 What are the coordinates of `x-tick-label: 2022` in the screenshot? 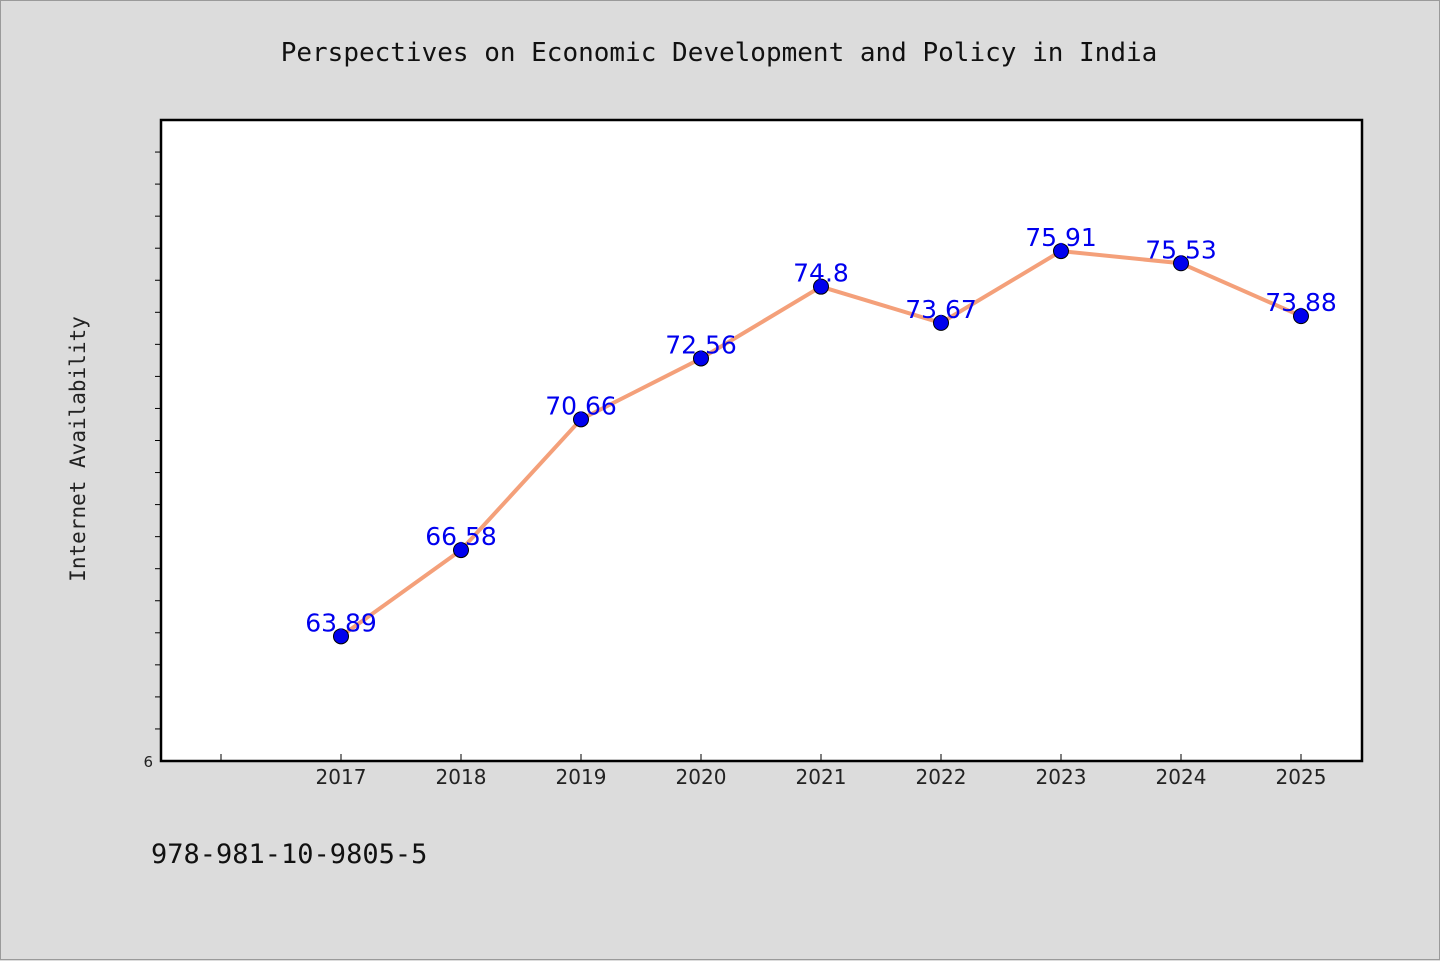 It's located at (941, 777).